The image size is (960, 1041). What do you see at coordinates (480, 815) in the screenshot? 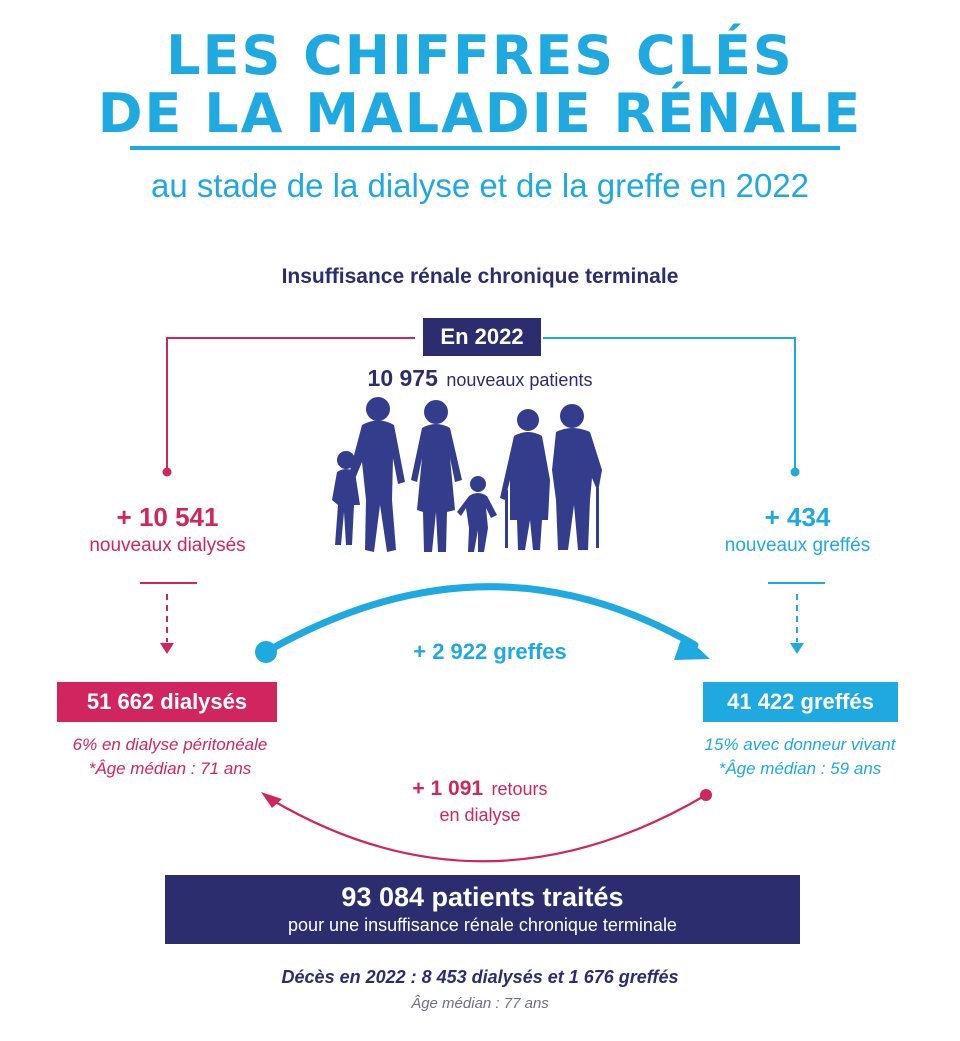
I see `return-label-b: en dialyse` at bounding box center [480, 815].